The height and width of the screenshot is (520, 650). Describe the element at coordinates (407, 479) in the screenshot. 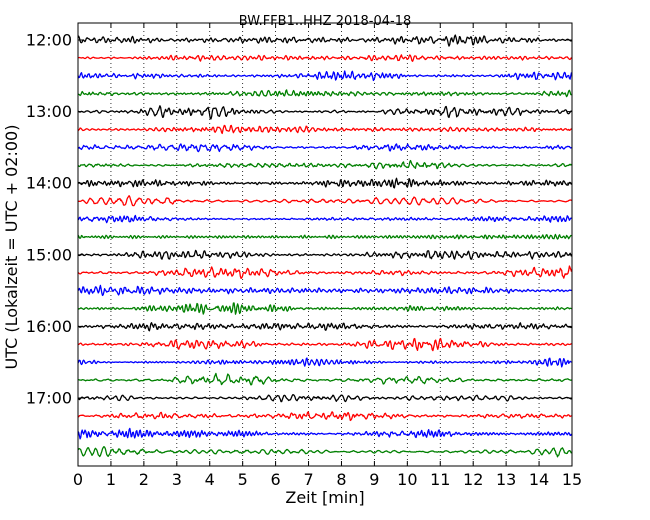

I see `x-tick-label: 10` at that location.